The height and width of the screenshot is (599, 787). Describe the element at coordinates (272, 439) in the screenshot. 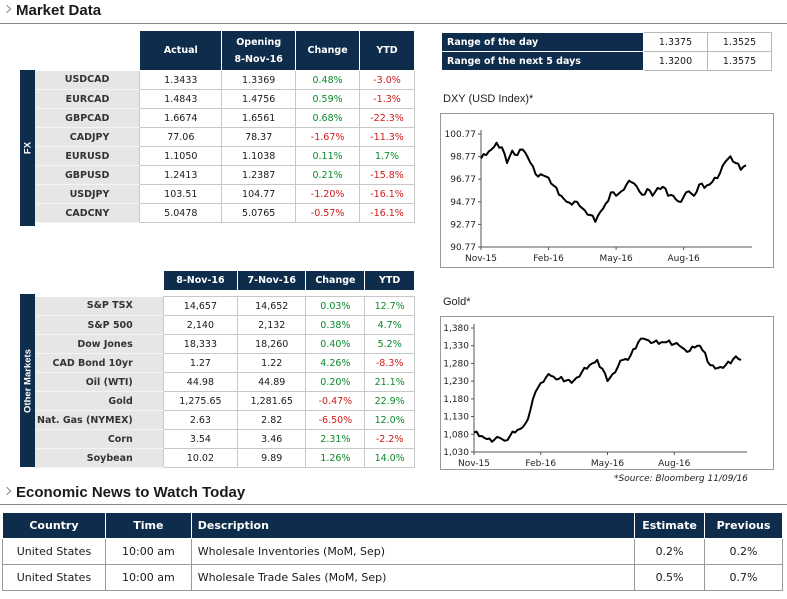

I see `market-value-prev: 3.46` at that location.